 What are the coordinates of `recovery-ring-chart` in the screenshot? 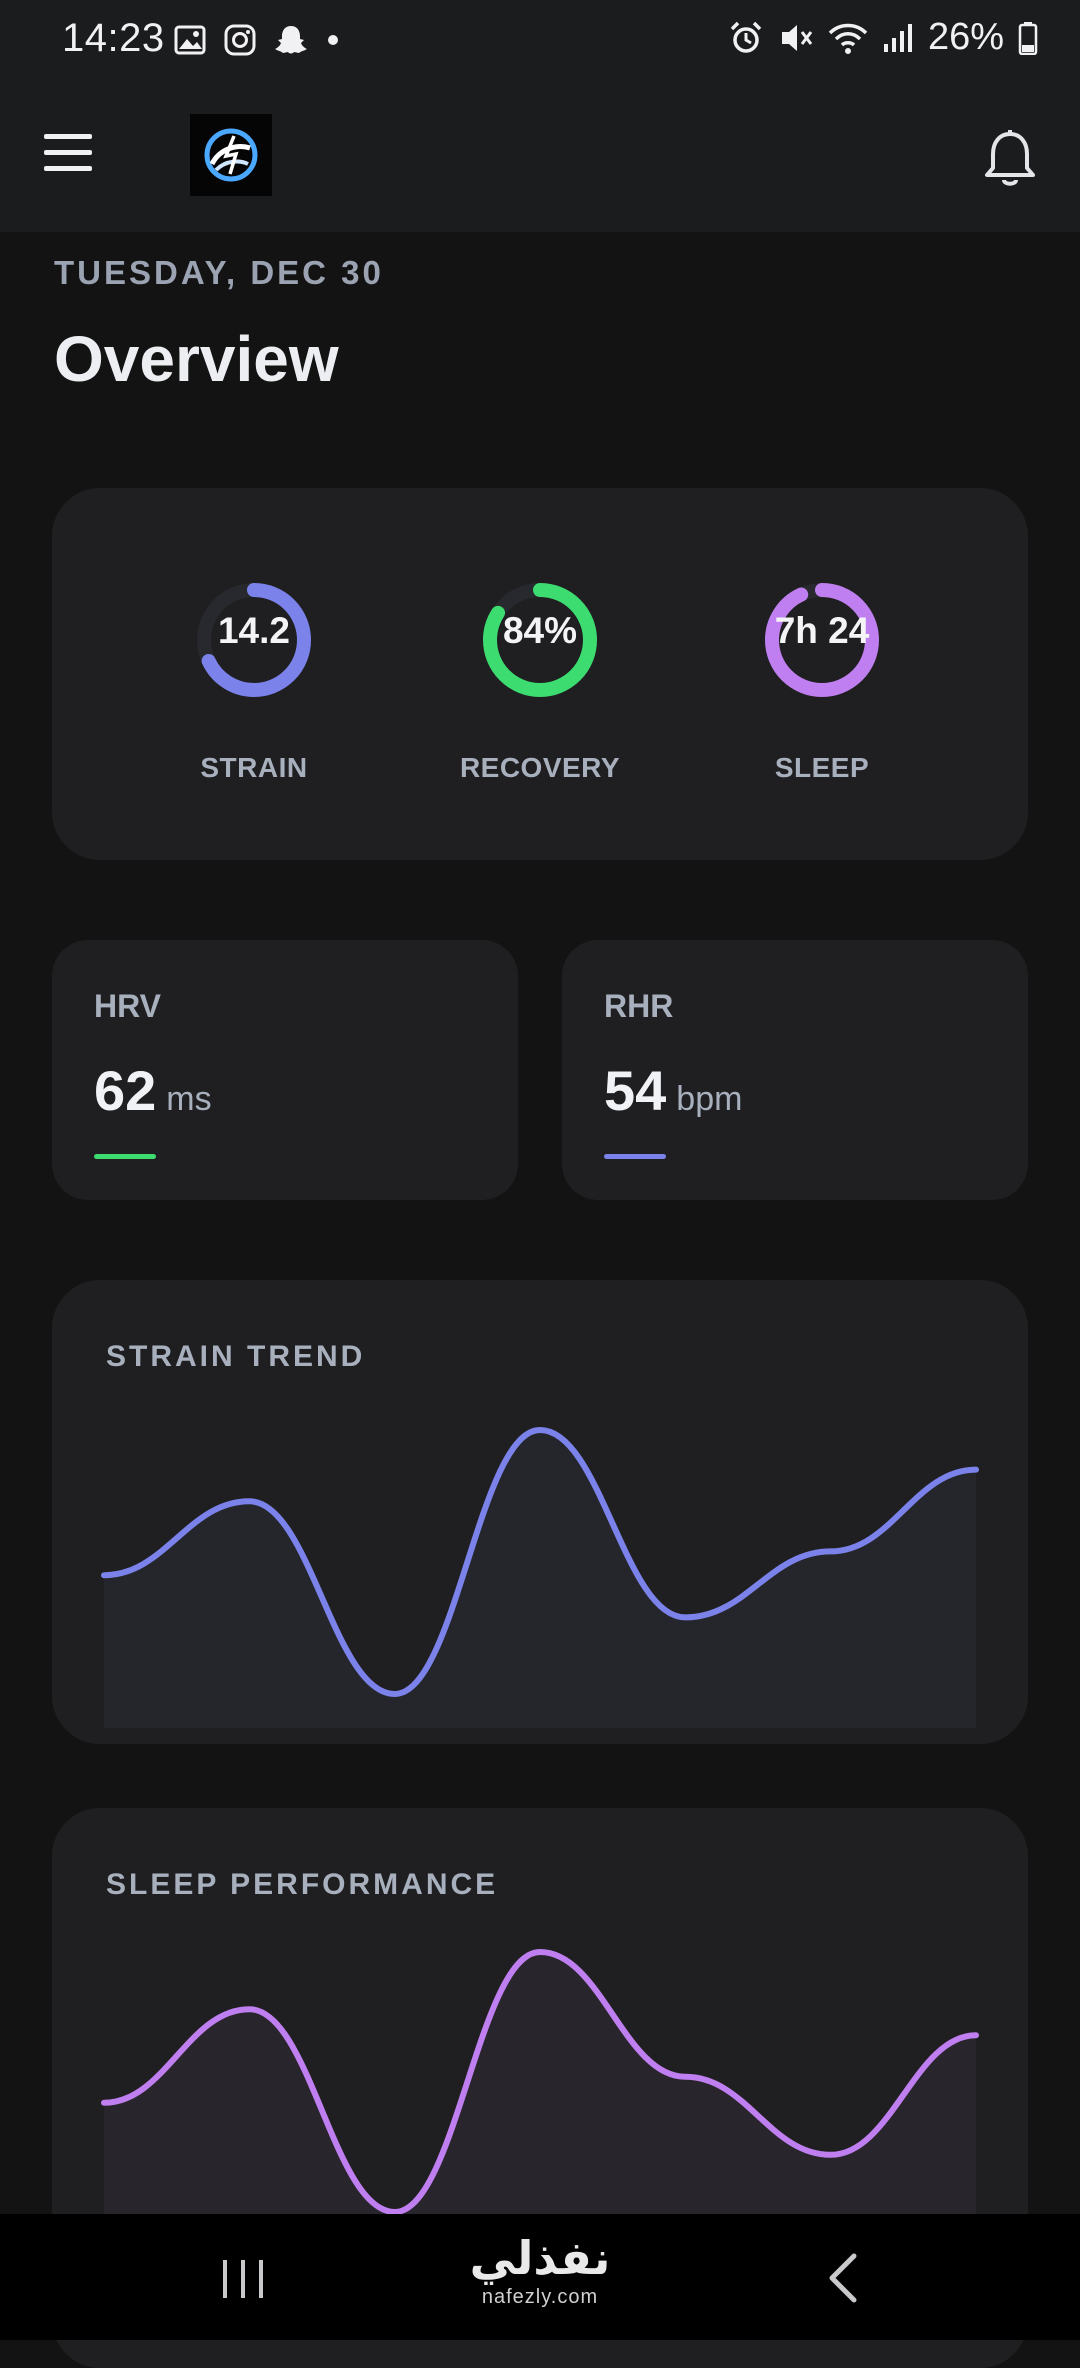 It's located at (540, 640).